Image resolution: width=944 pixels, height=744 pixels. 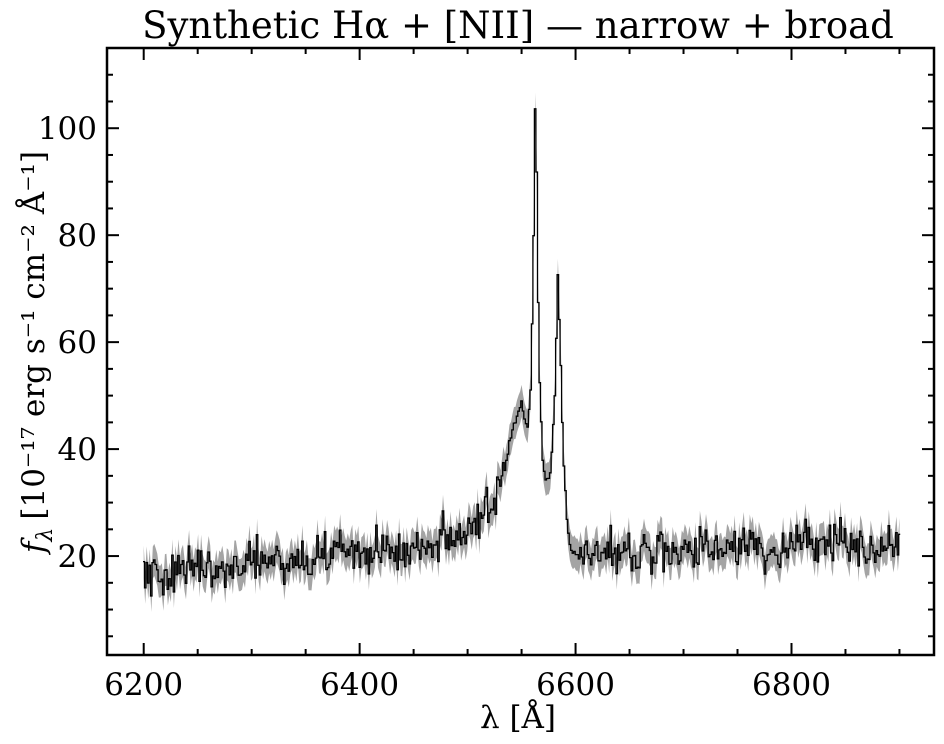 What do you see at coordinates (575, 685) in the screenshot?
I see `x-tick-label: 6600` at bounding box center [575, 685].